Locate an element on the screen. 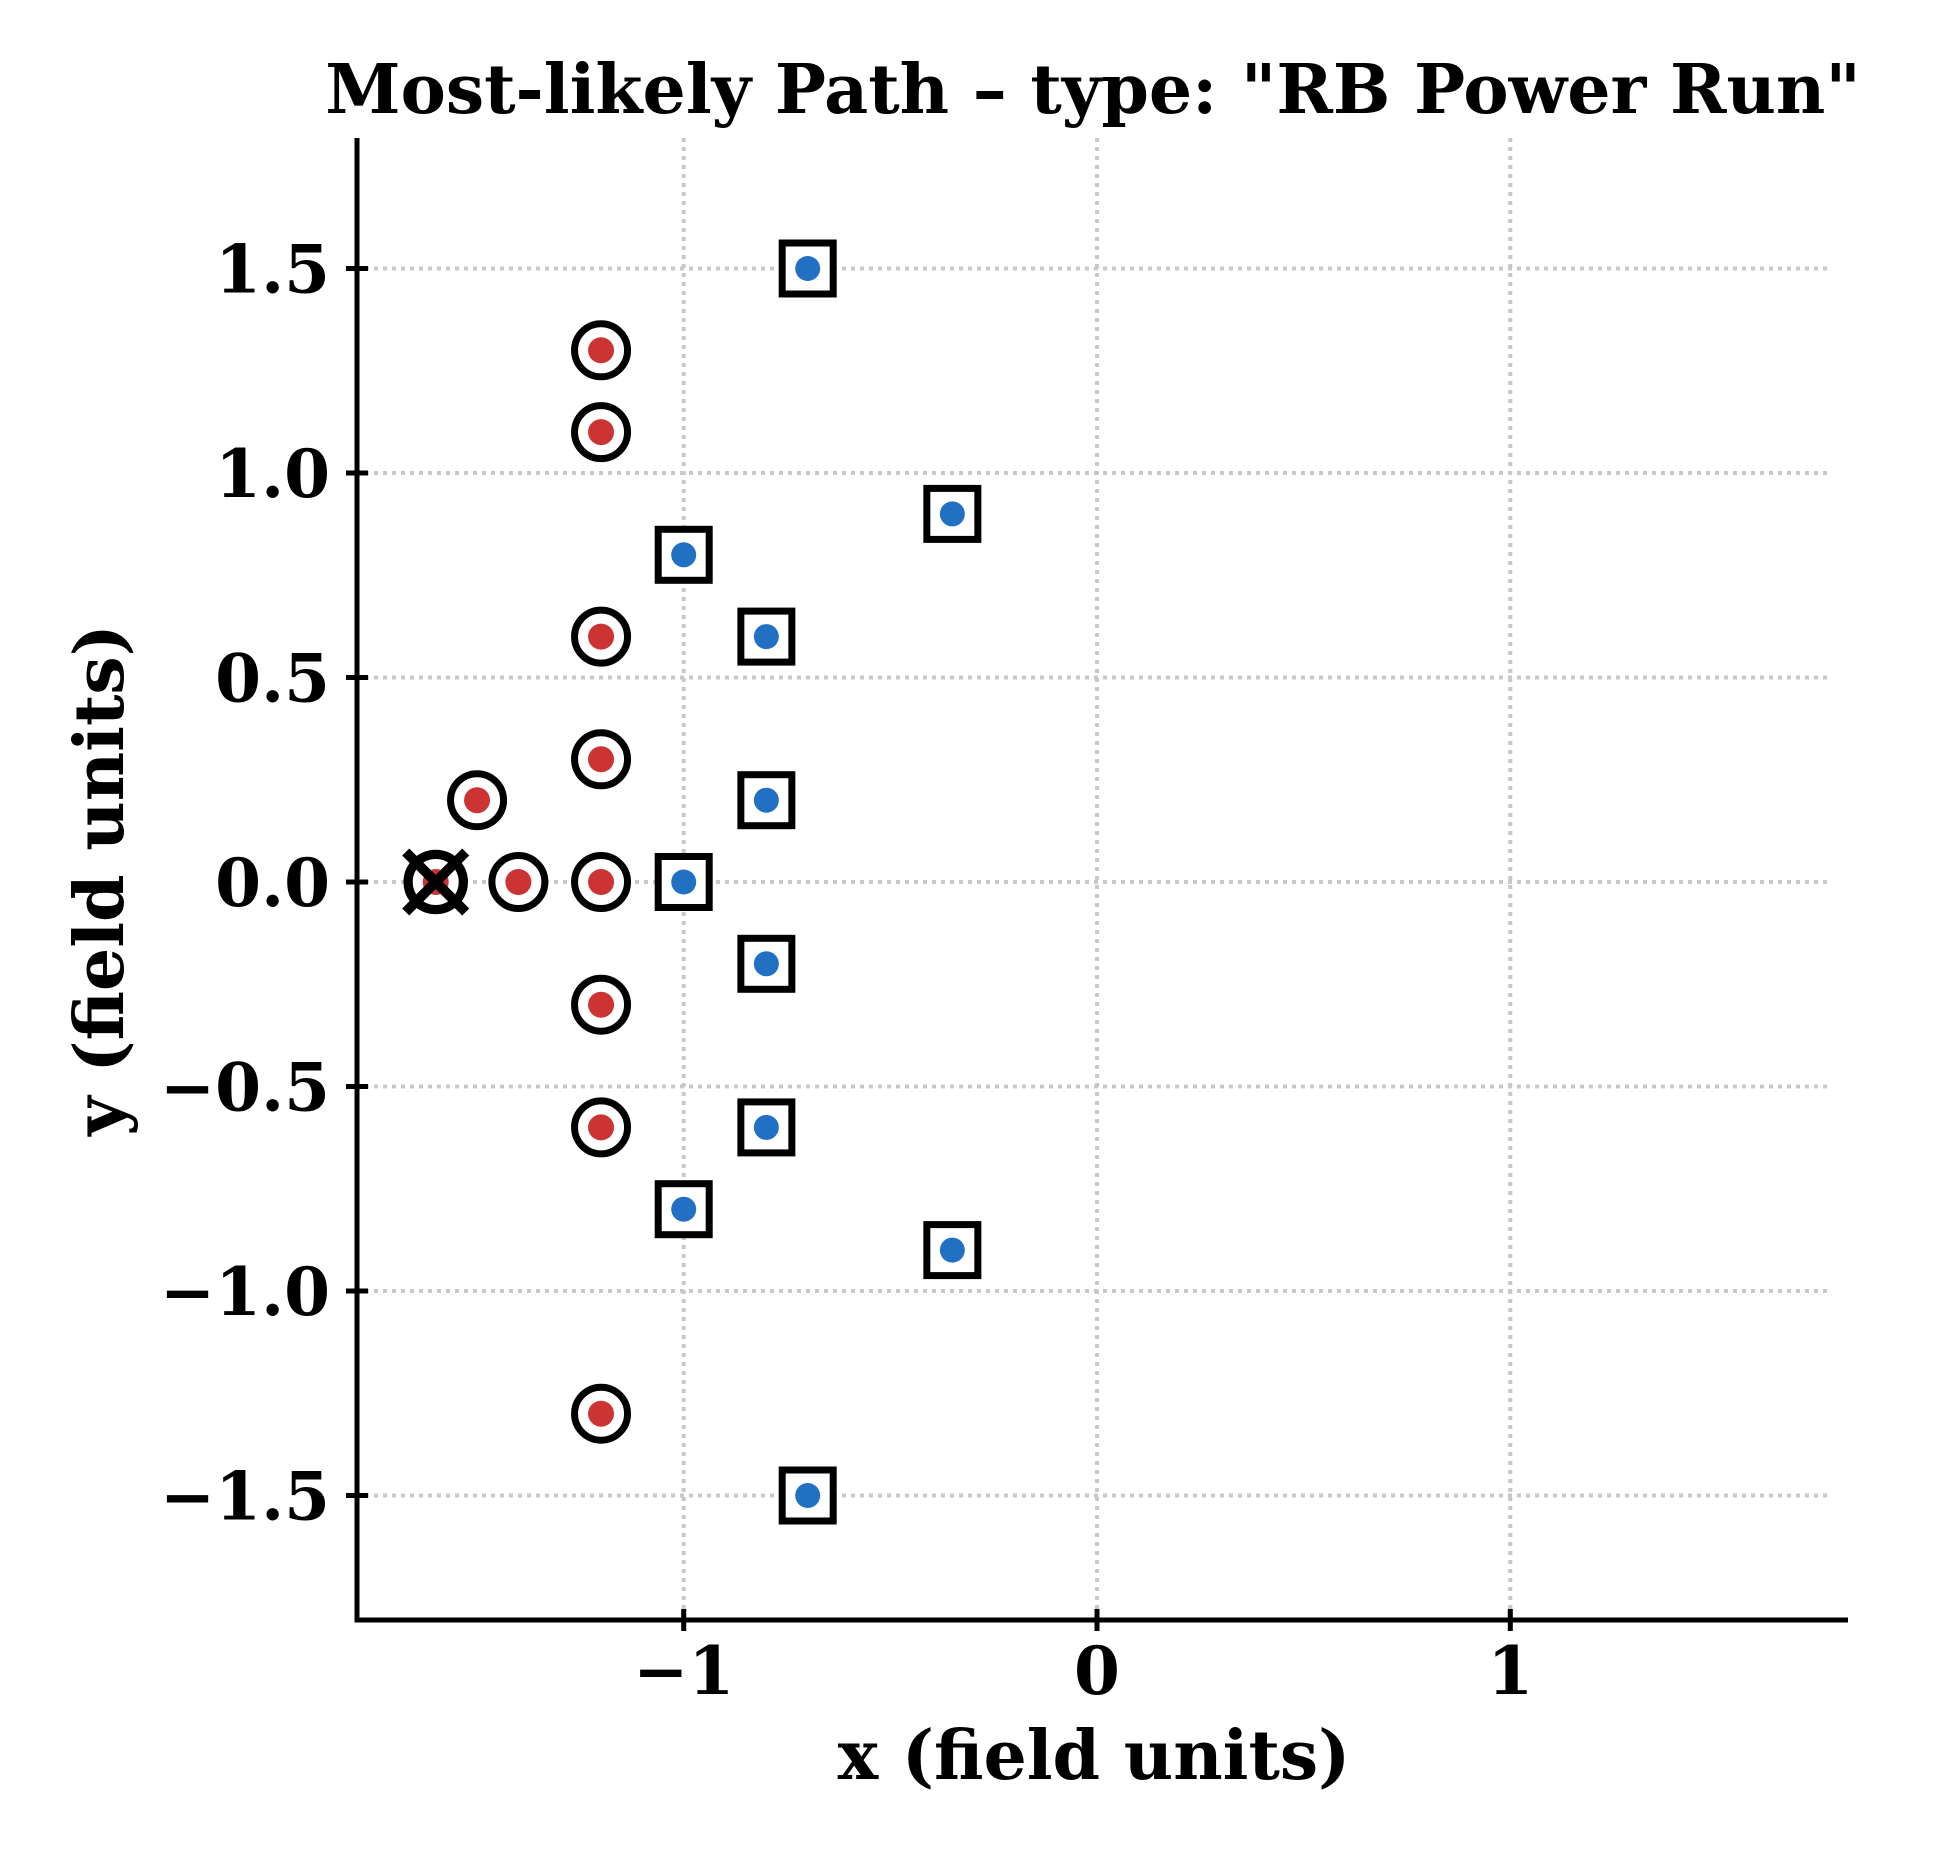 The image size is (1950, 1860). ball-carrier-x is located at coordinates (436, 882).